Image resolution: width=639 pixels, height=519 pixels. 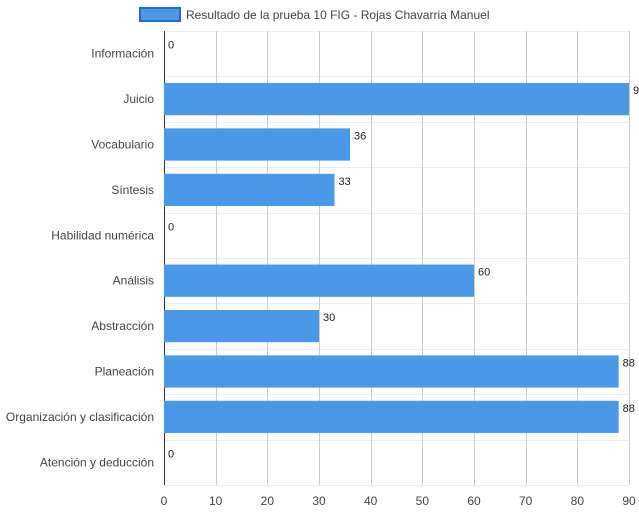 I want to click on x-axis-tick-labels: 0 10 20 30 40 50 60 70 80 90, so click(x=398, y=501).